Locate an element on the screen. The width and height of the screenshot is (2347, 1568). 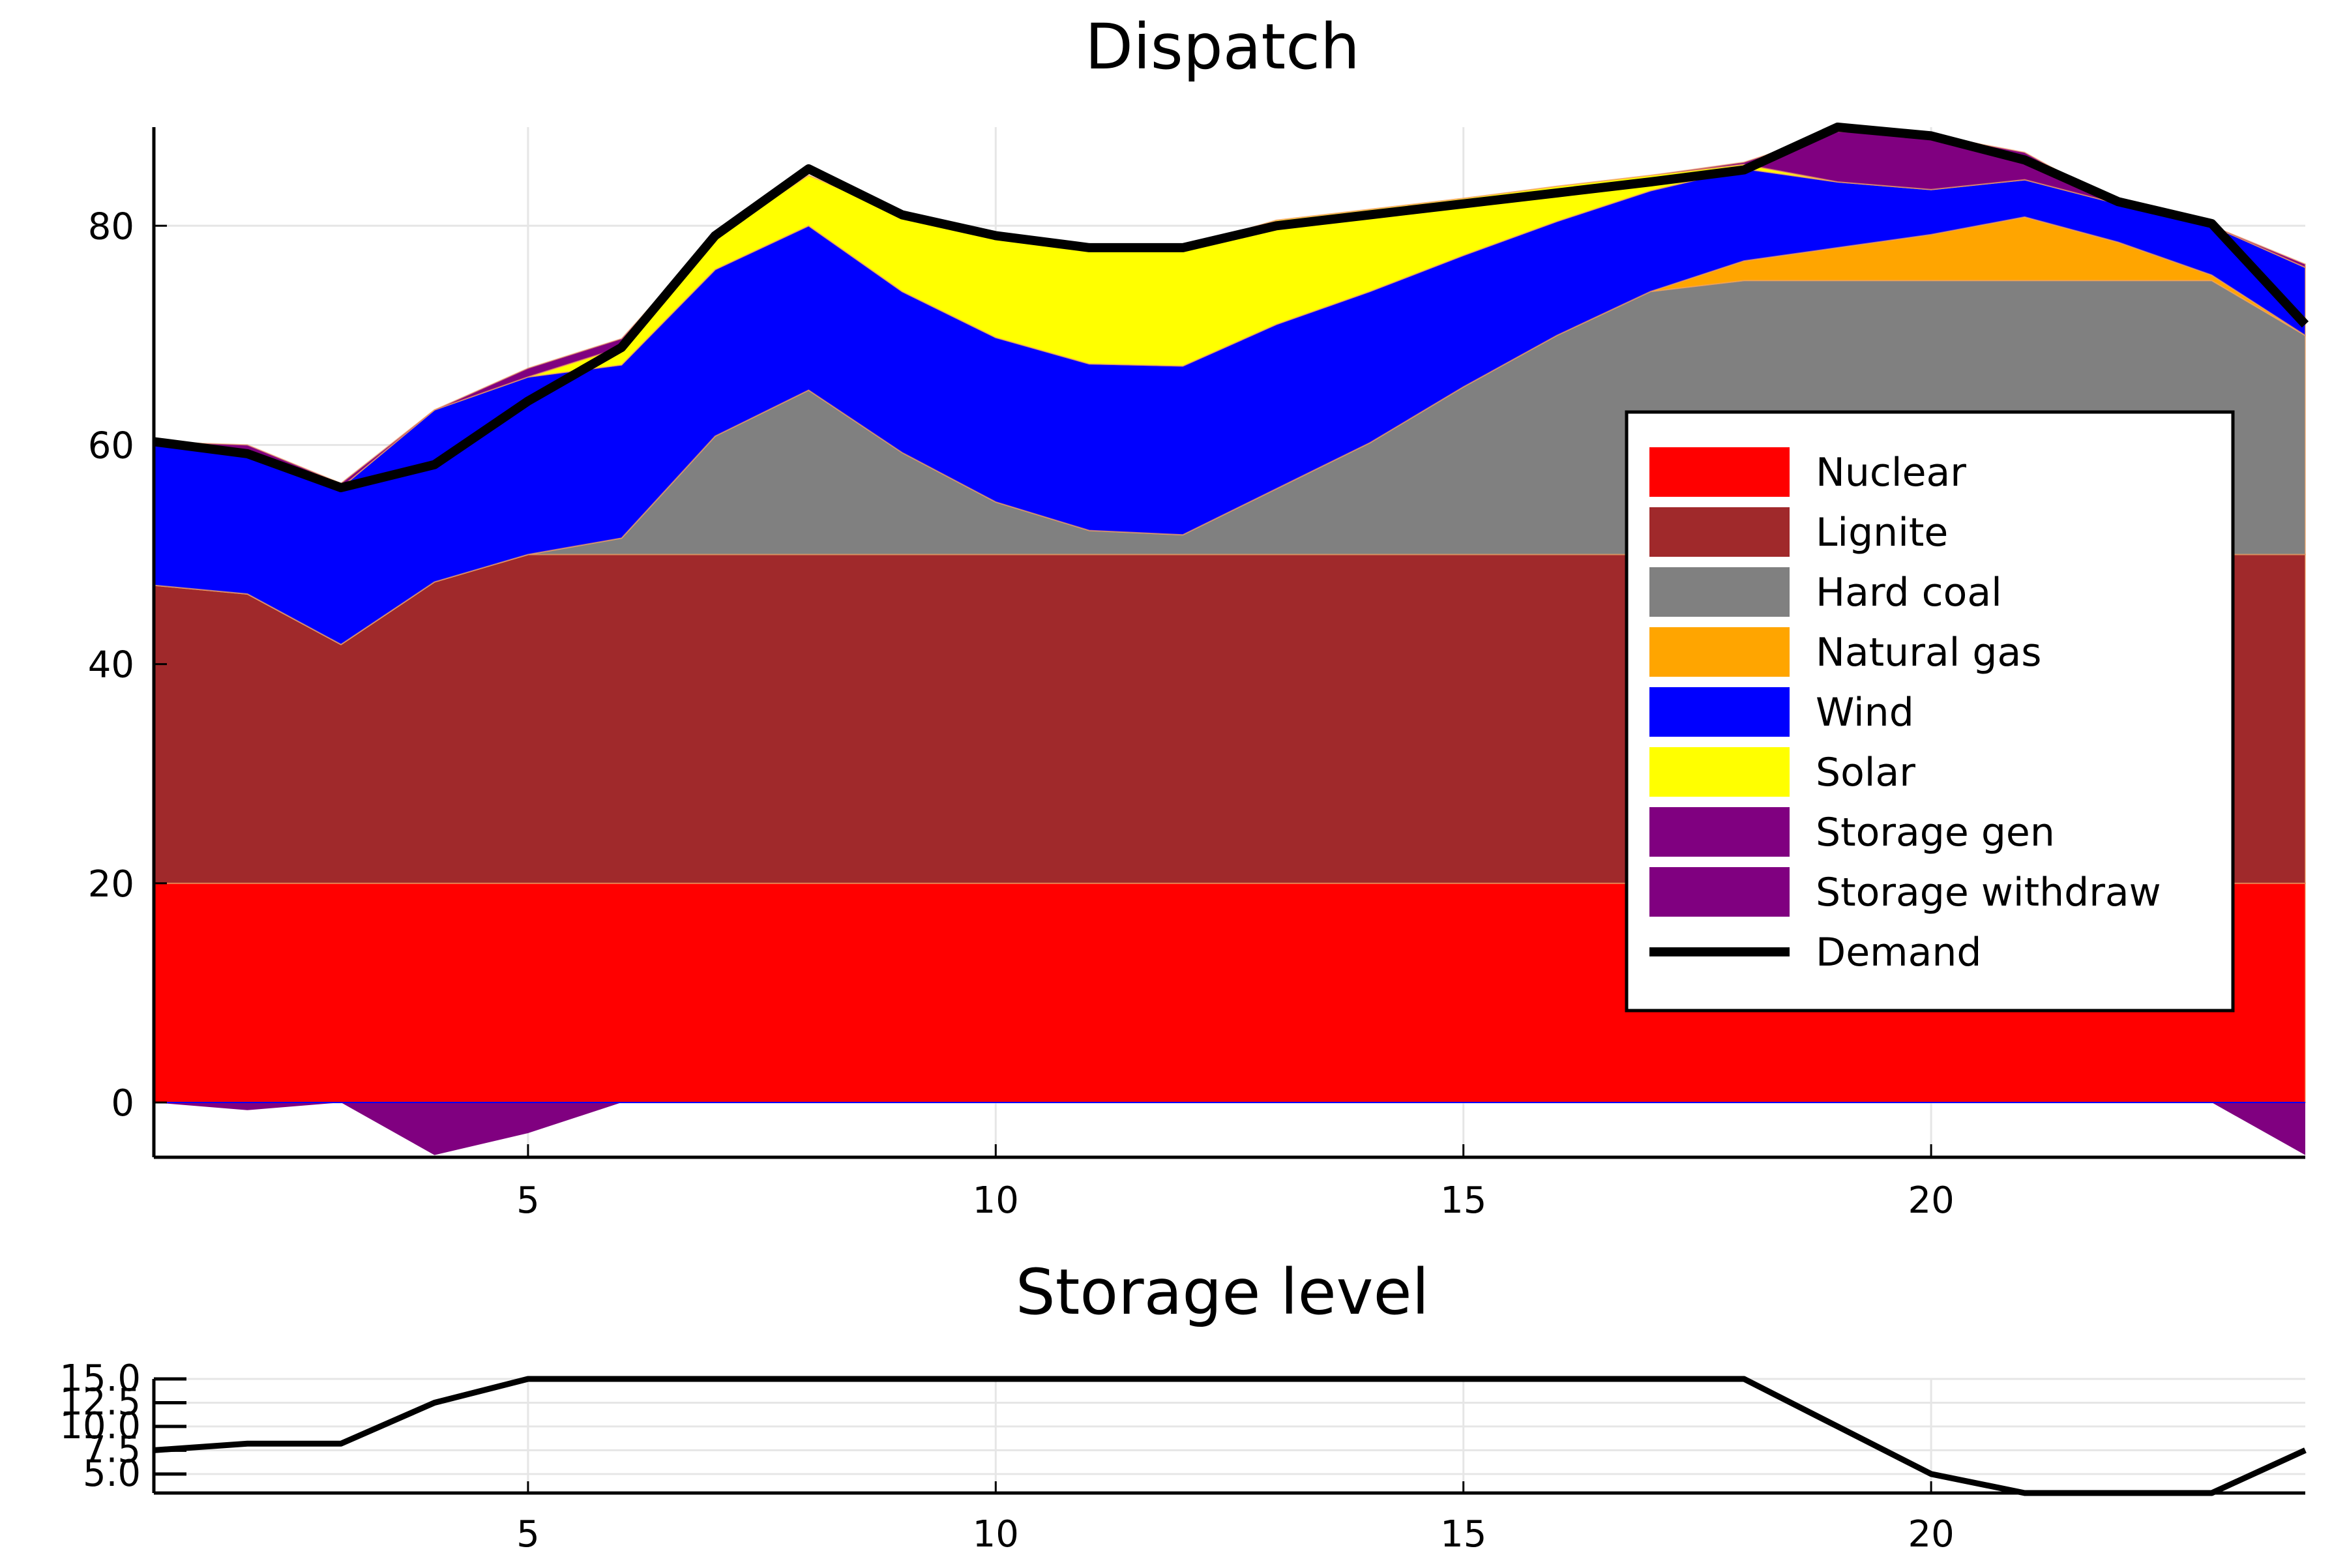
legend-swatch-solar is located at coordinates (1719, 772).